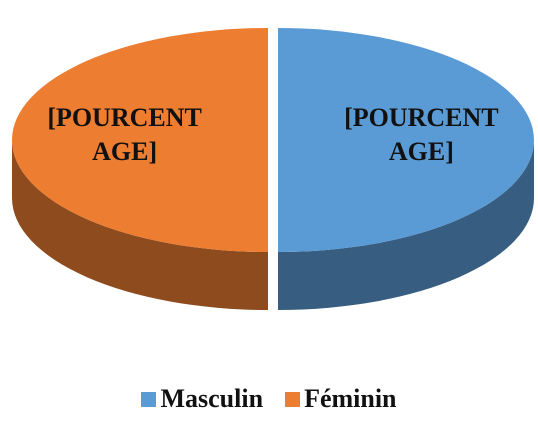 This screenshot has width=538, height=432. I want to click on legend-item: Masculin, so click(202, 399).